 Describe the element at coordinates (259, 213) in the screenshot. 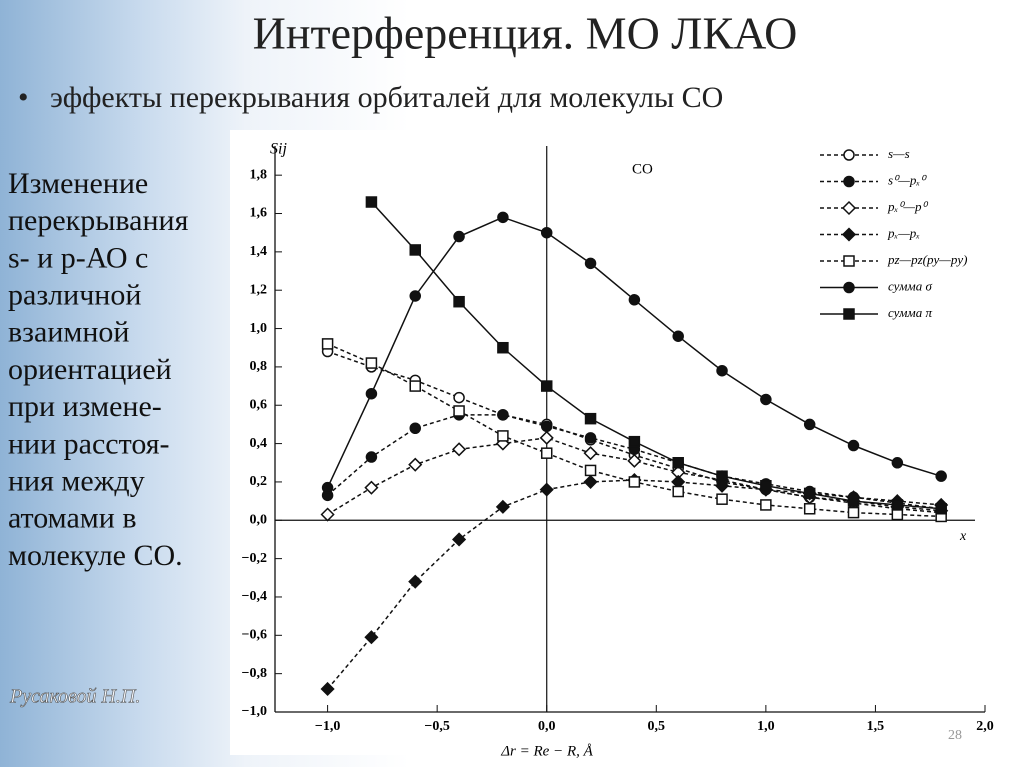

I see `y-tick-label: 1,6` at that location.